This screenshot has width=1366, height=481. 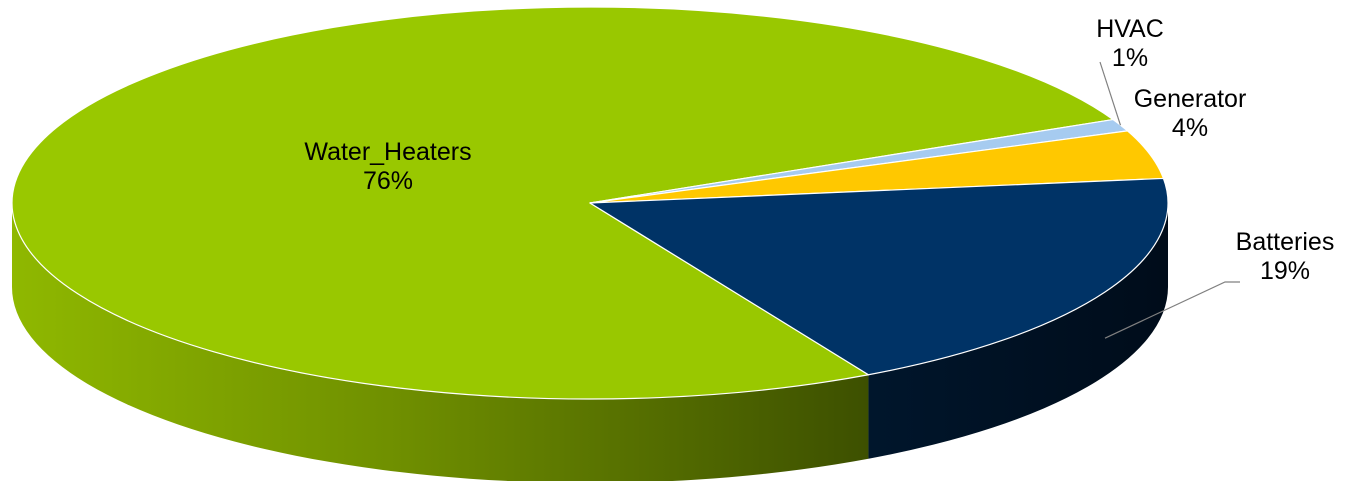 I want to click on leader-line-hvac, so click(x=1110, y=93).